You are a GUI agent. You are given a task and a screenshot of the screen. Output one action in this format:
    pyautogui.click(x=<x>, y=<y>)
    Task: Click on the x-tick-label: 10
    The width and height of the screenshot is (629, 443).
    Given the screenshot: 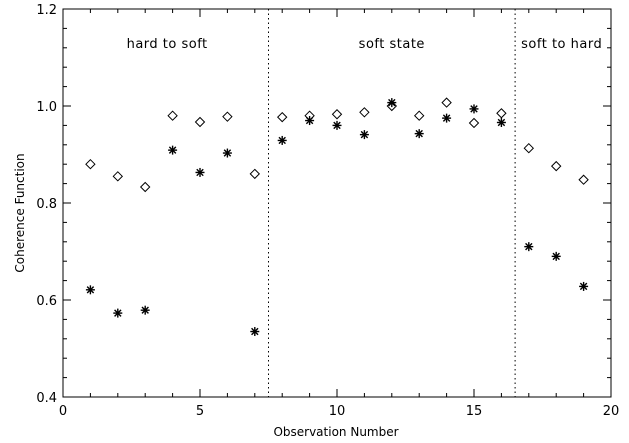 What is the action you would take?
    pyautogui.click(x=337, y=411)
    